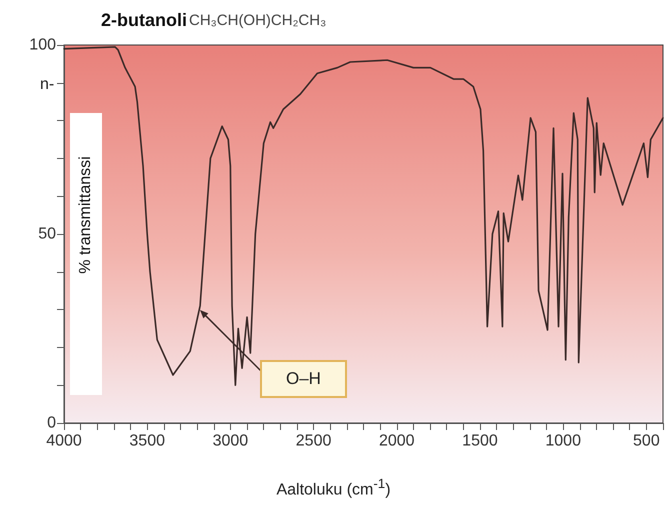 This screenshot has width=667, height=516. I want to click on y-tick-label: 0, so click(51, 423).